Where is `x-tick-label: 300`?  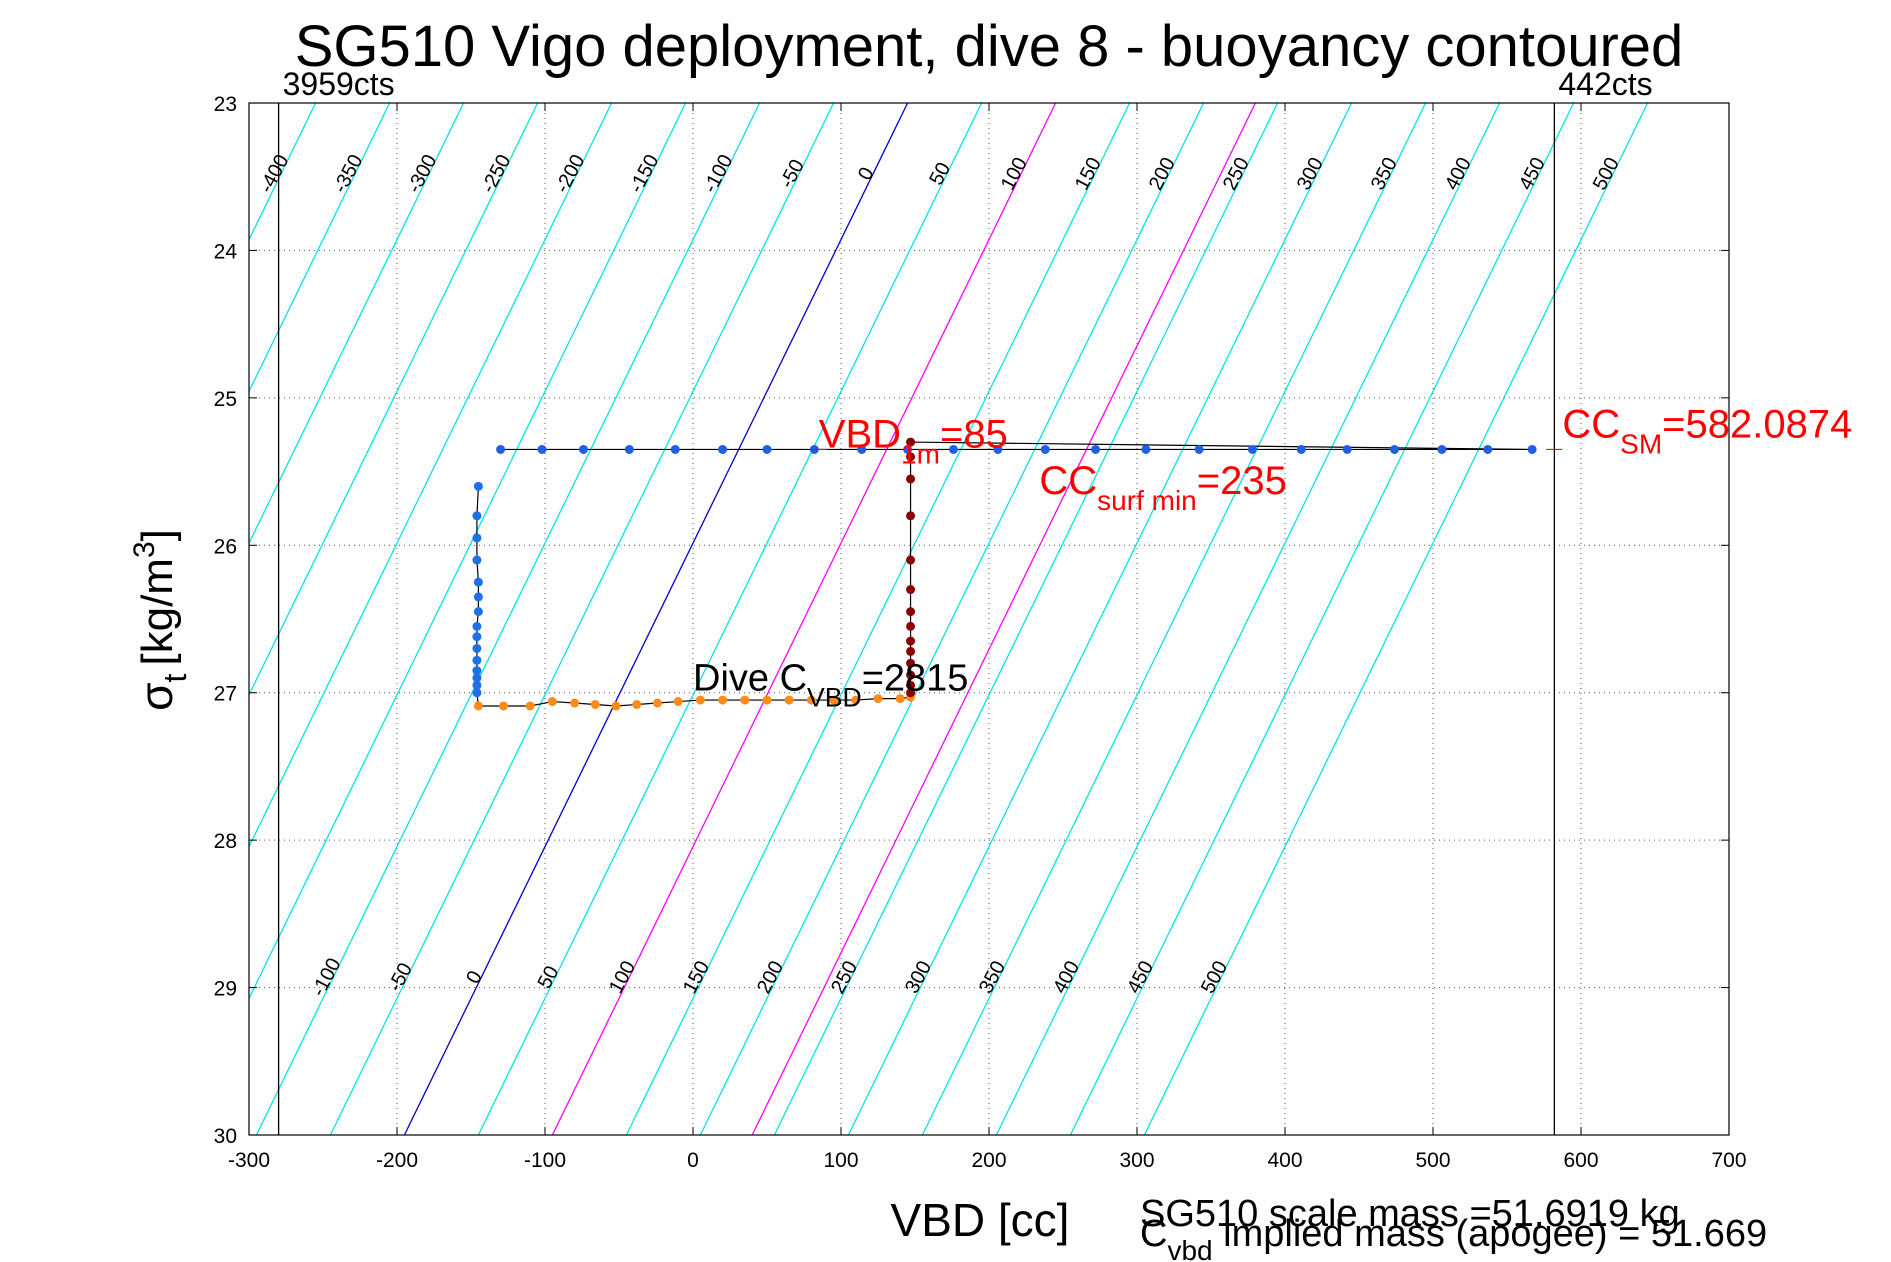 x-tick-label: 300 is located at coordinates (1136, 1160).